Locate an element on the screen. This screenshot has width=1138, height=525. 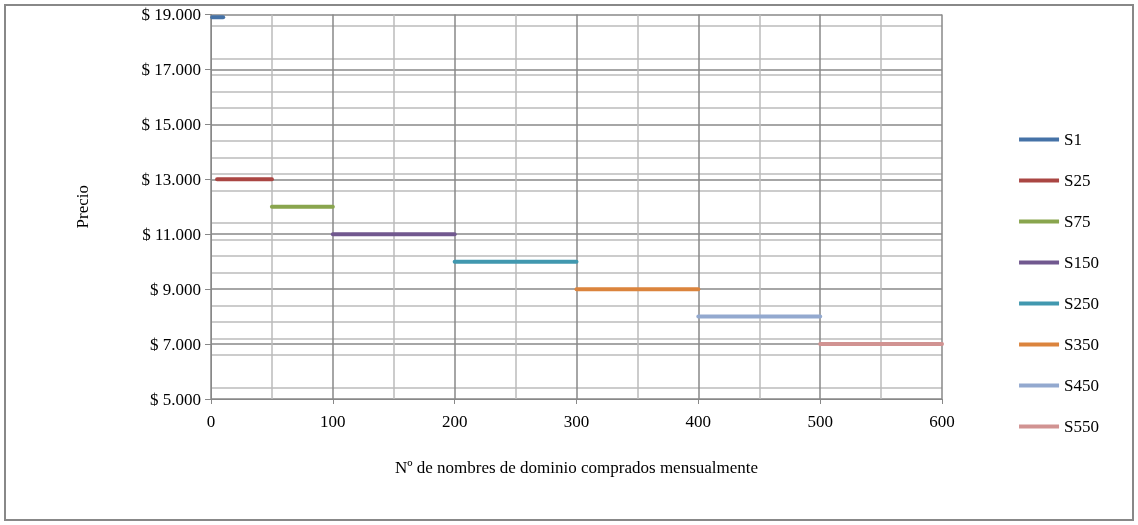
legend-label: S450 is located at coordinates (1082, 385).